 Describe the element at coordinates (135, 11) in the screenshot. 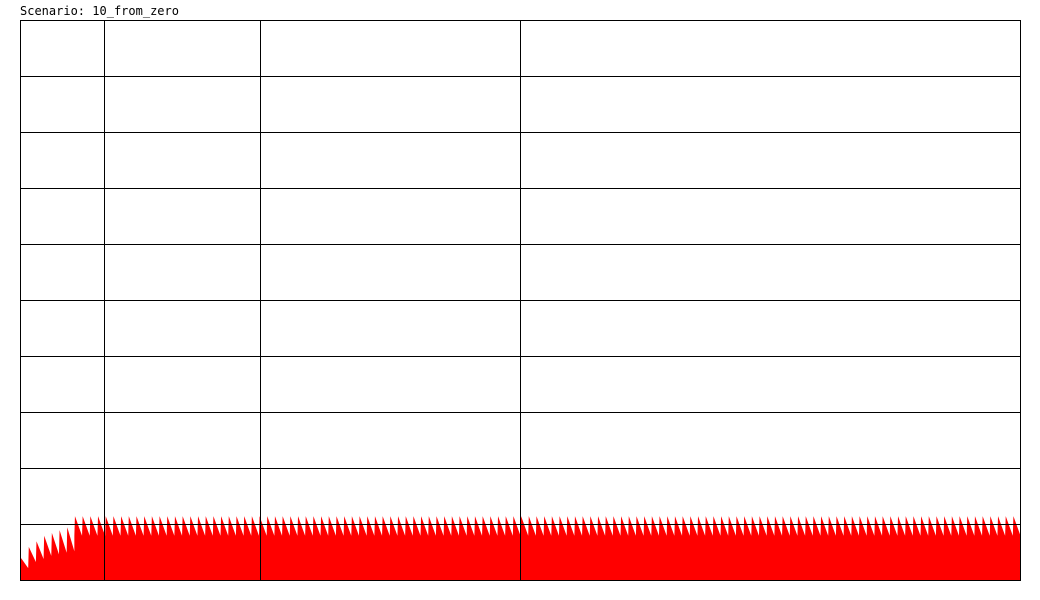

I see `scenario-value: 10_from_zero` at that location.